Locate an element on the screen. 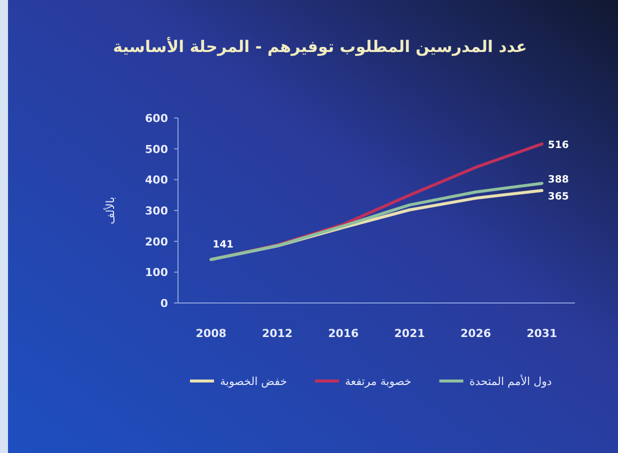 Image resolution: width=618 pixels, height=453 pixels. x-tick-label: 2016 is located at coordinates (344, 333).